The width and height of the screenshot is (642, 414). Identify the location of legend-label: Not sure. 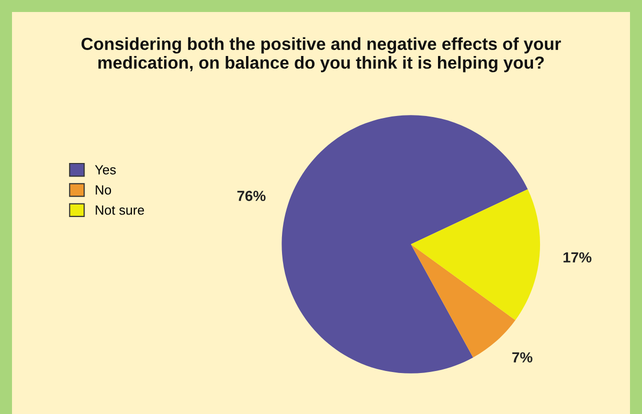
(120, 210).